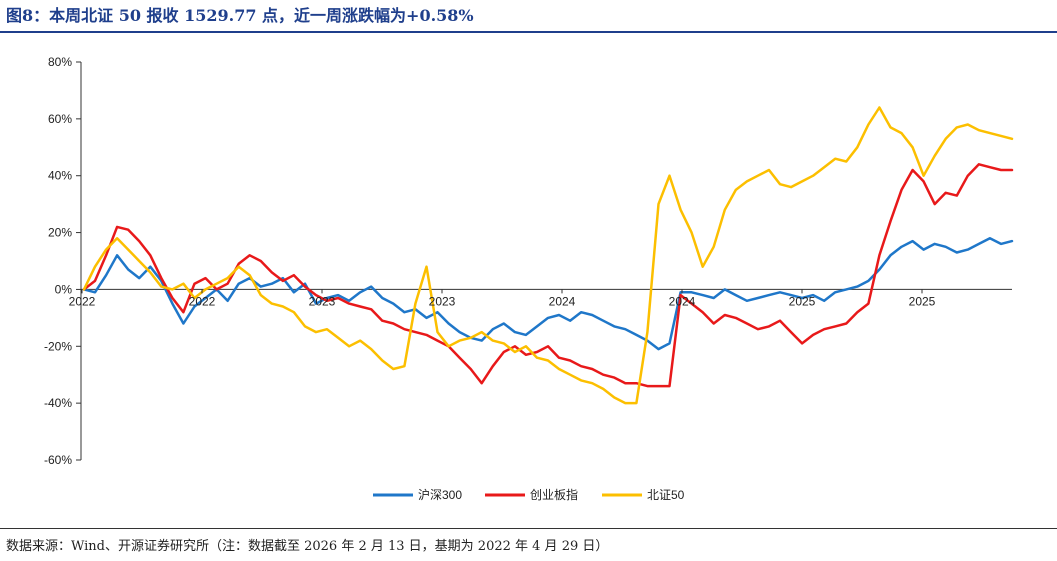 This screenshot has height=561, width=1057. What do you see at coordinates (60, 119) in the screenshot?
I see `y-tick-label: 60%` at bounding box center [60, 119].